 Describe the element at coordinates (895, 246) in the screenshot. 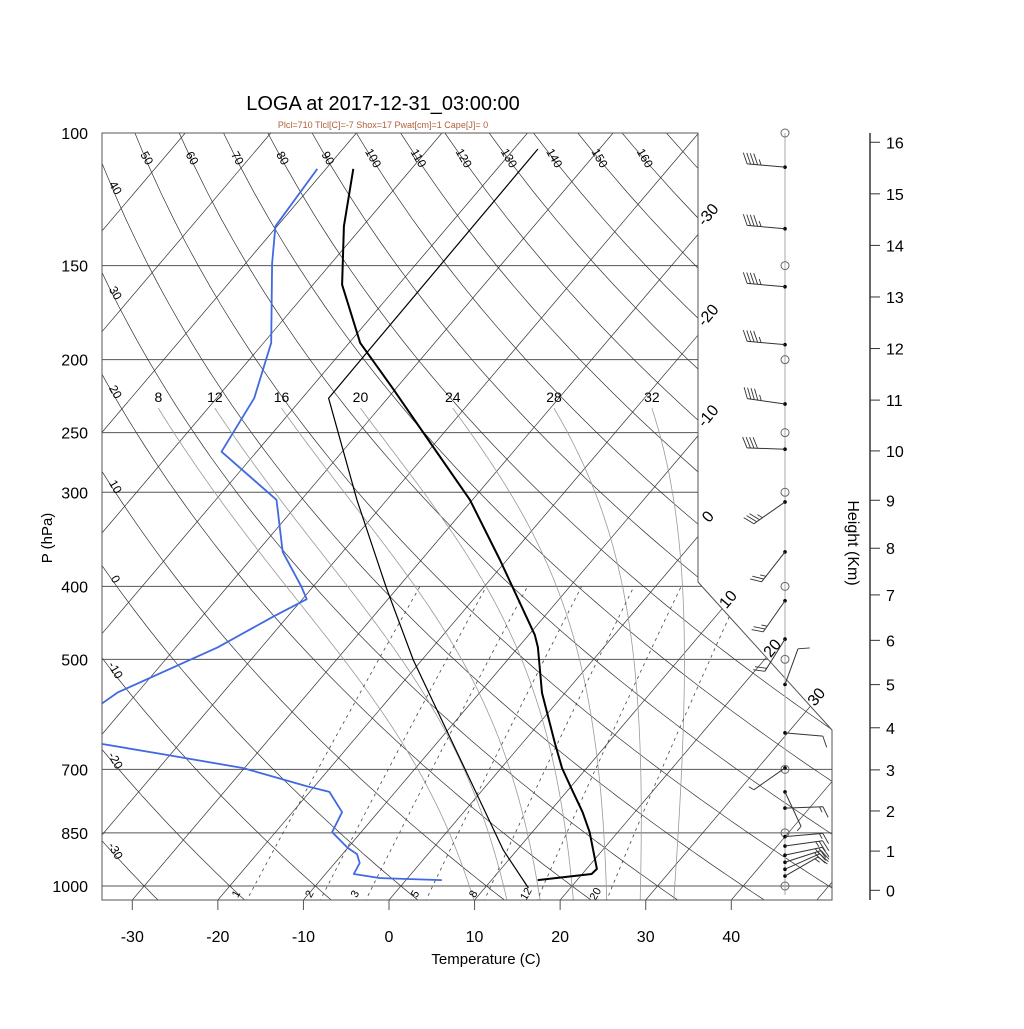

I see `height-tick-label: 14` at that location.